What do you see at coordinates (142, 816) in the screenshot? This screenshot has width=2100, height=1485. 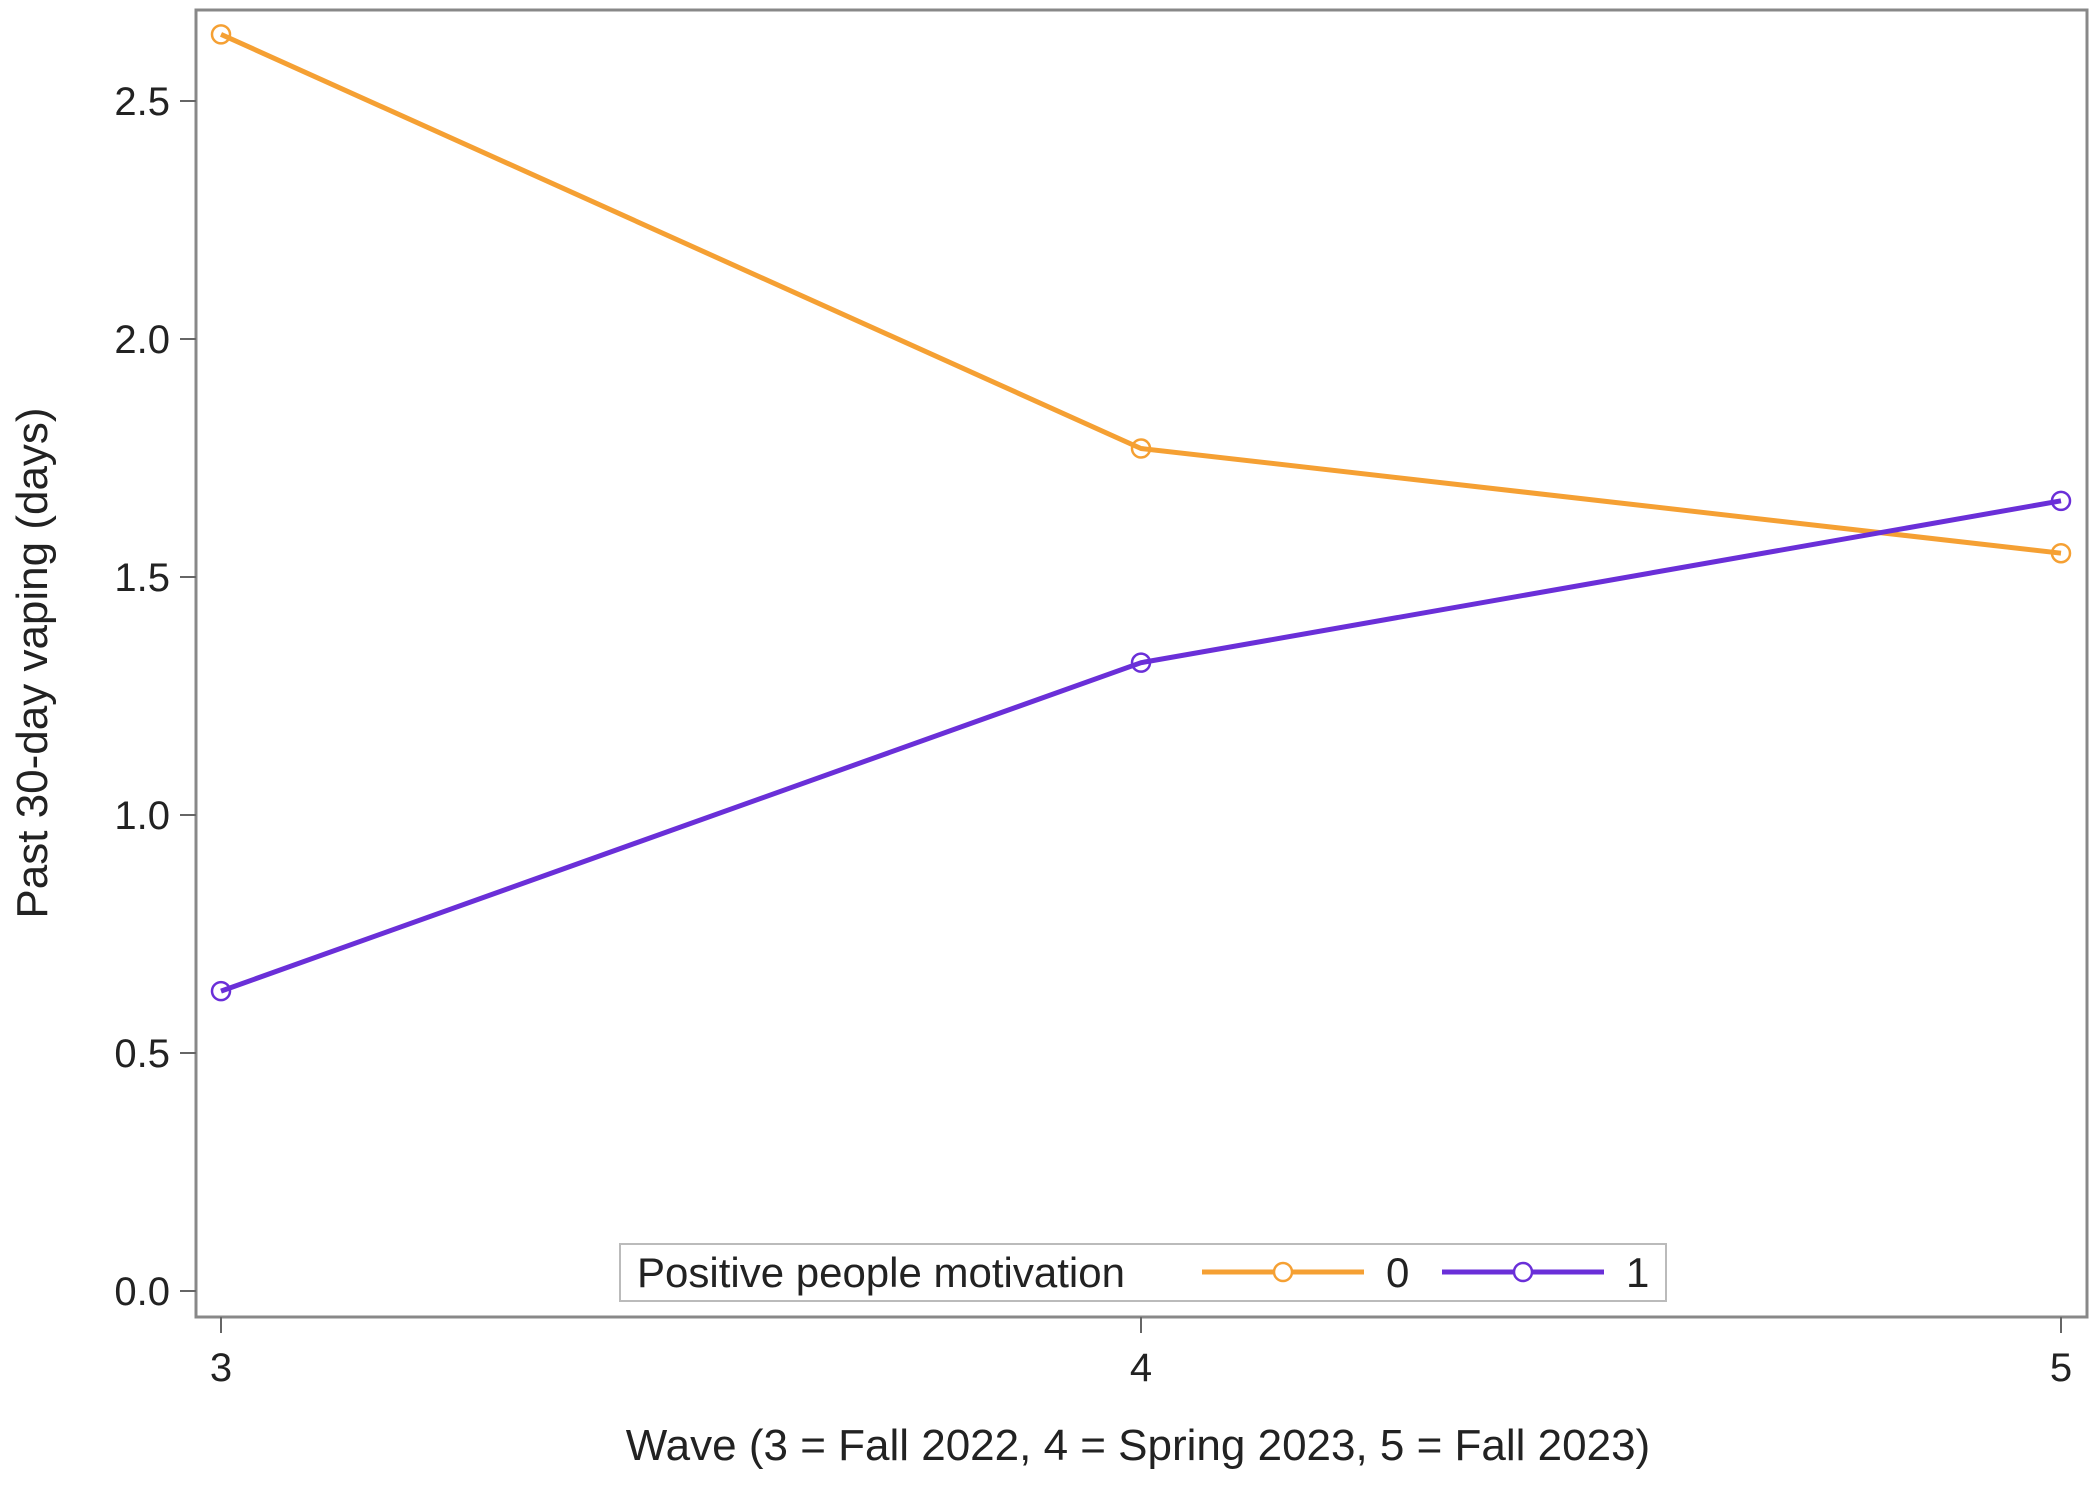 I see `y-tick-label: 1.0` at bounding box center [142, 816].